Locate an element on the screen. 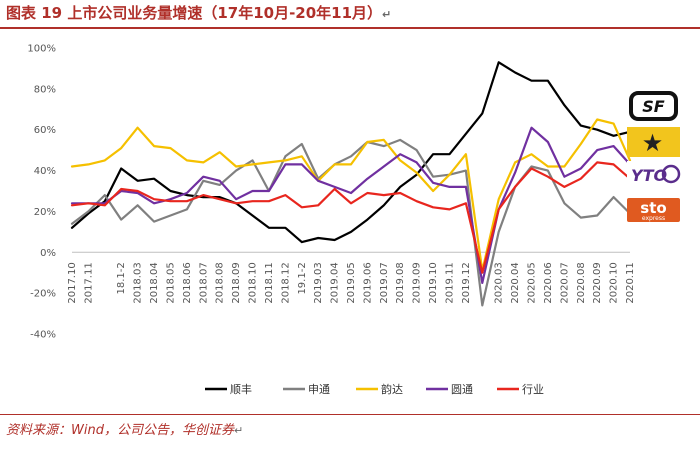 The width and height of the screenshot is (700, 453). x-tick-label: 2020.08 is located at coordinates (581, 282).